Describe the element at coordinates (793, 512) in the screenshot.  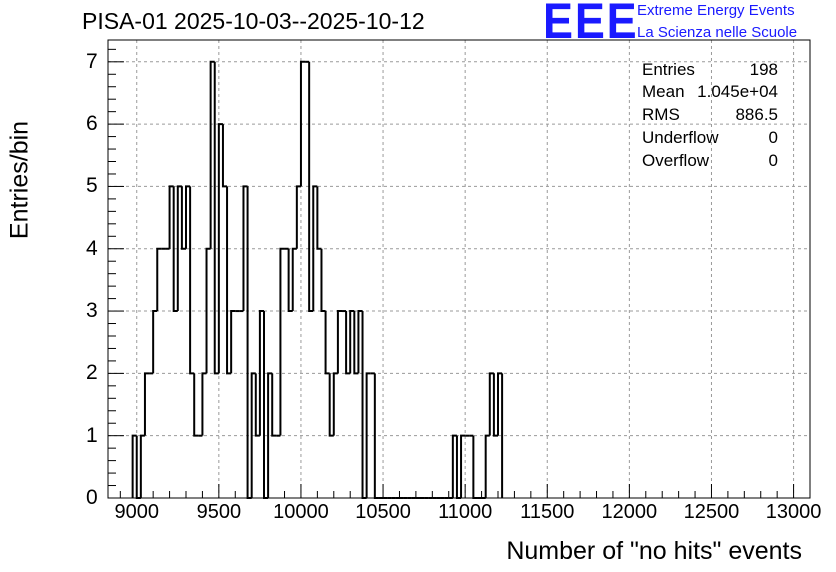
I see `x-tick-label: 13000` at that location.